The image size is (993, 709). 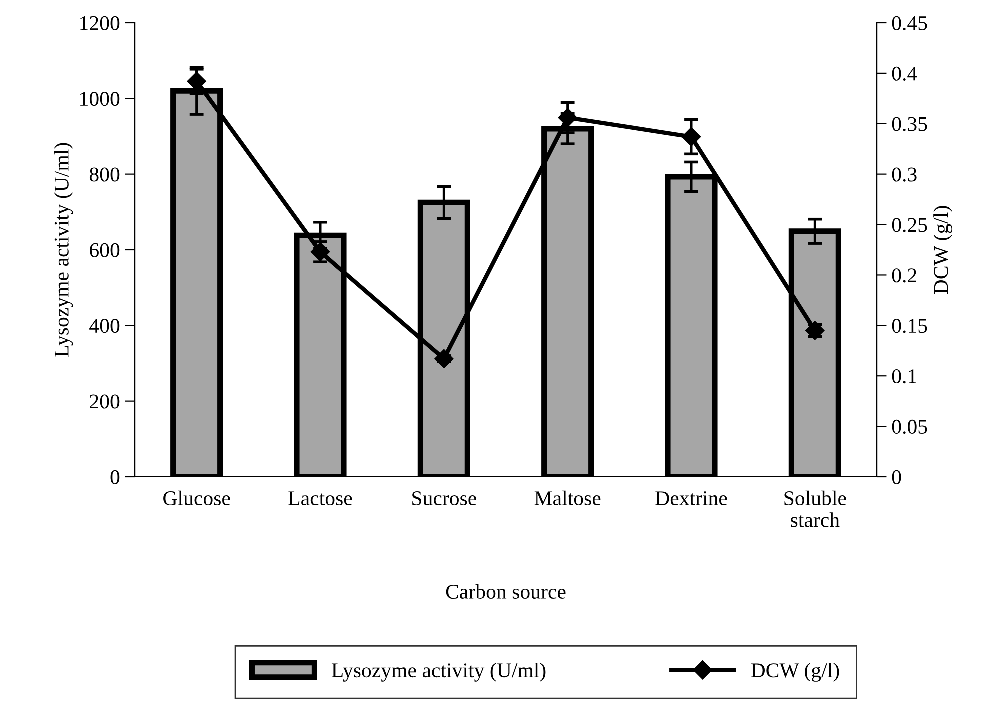 I want to click on y2-axis-title: DCW (g/l), so click(x=943, y=250).